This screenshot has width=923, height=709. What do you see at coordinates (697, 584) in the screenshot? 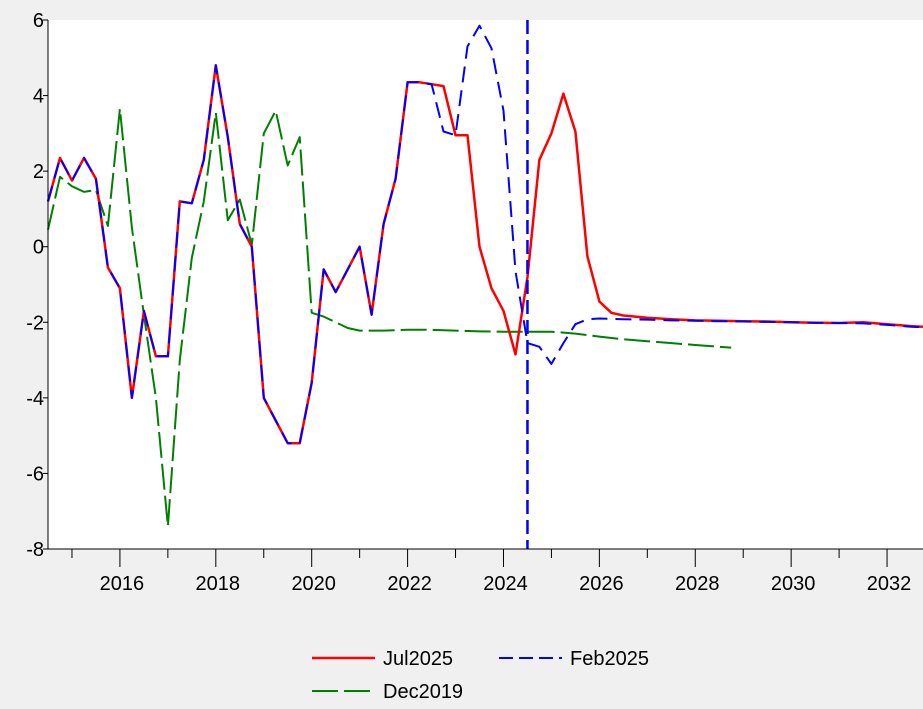
I see `x-tick-label: 2028` at bounding box center [697, 584].